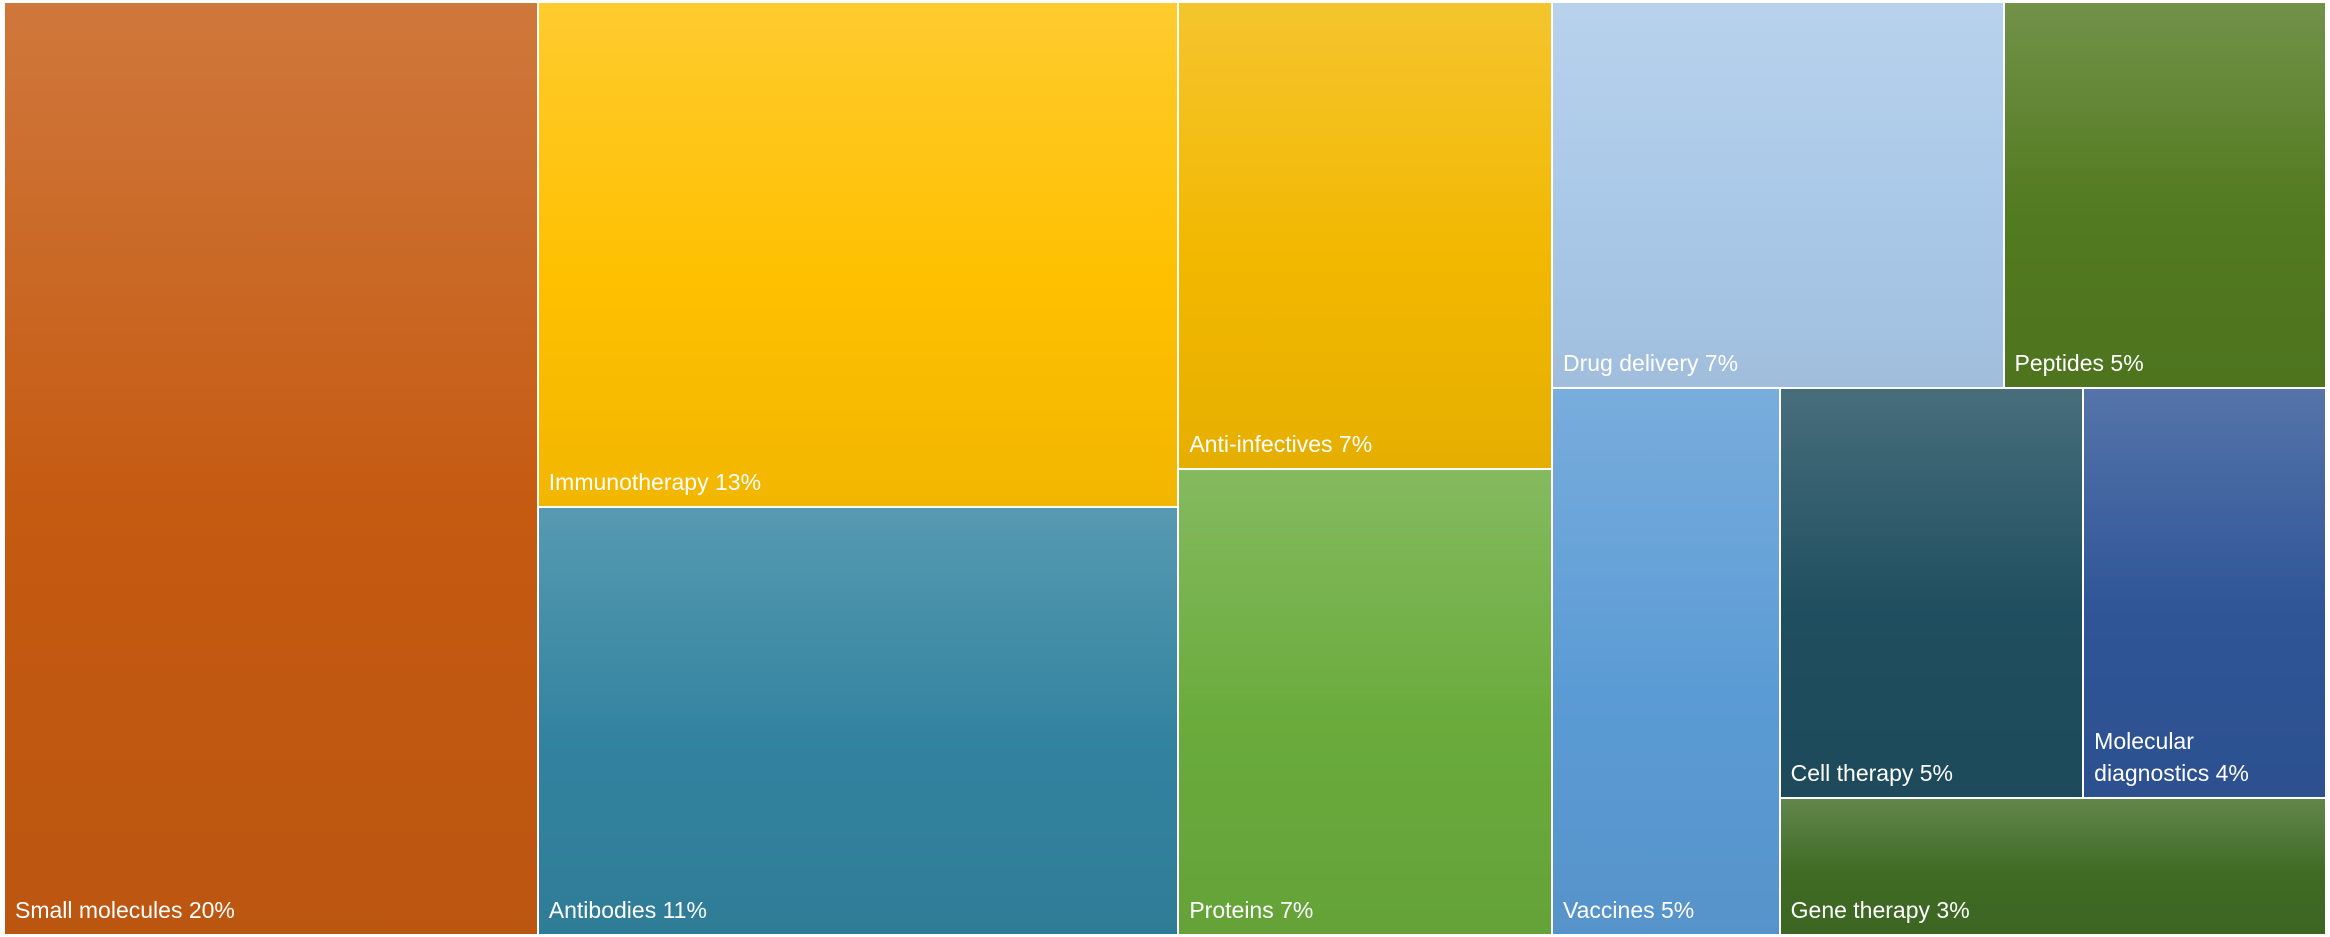 This screenshot has width=2330, height=937. Describe the element at coordinates (628, 482) in the screenshot. I see `category-name: Immunotherapy` at that location.